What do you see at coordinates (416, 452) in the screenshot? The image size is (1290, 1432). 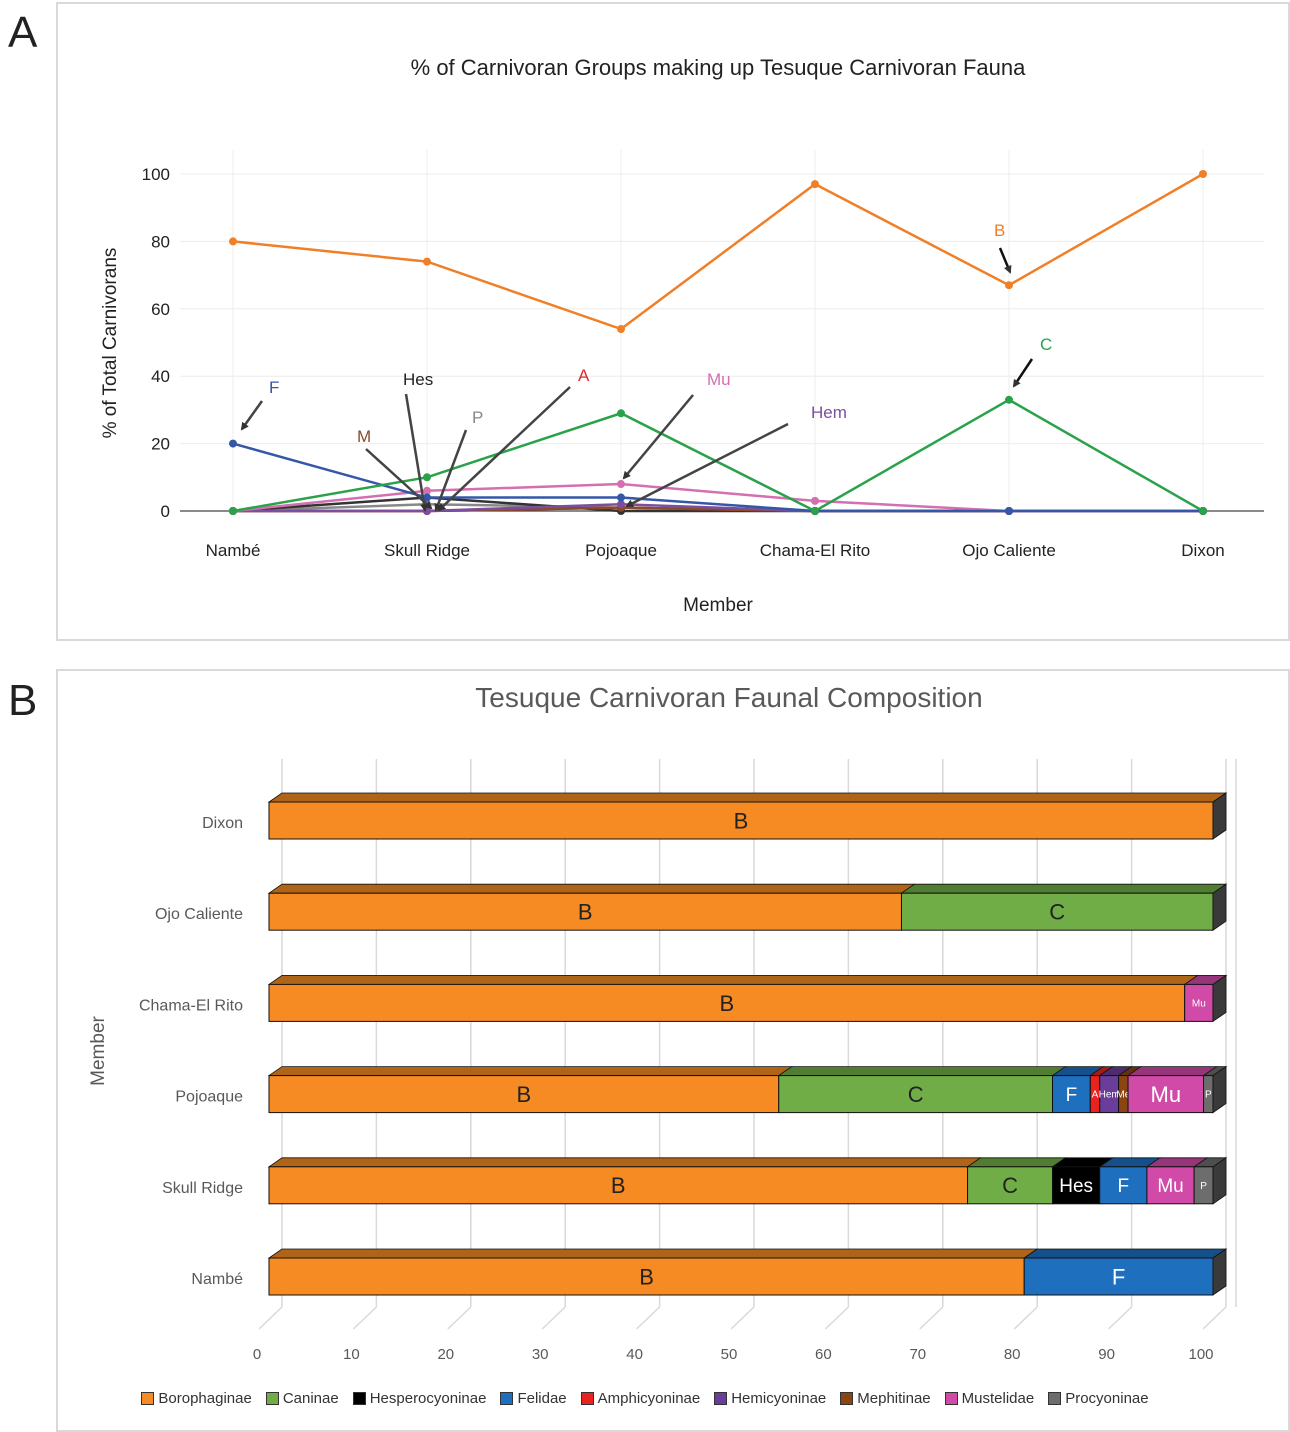 I see `annotation-arrow-Hes` at bounding box center [416, 452].